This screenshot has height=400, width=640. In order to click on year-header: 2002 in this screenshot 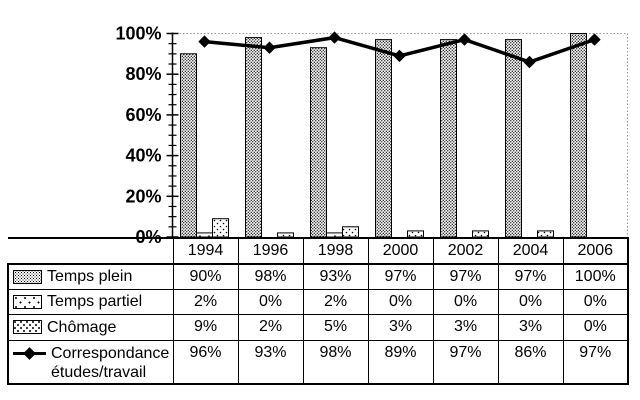, I will do `click(465, 251)`.